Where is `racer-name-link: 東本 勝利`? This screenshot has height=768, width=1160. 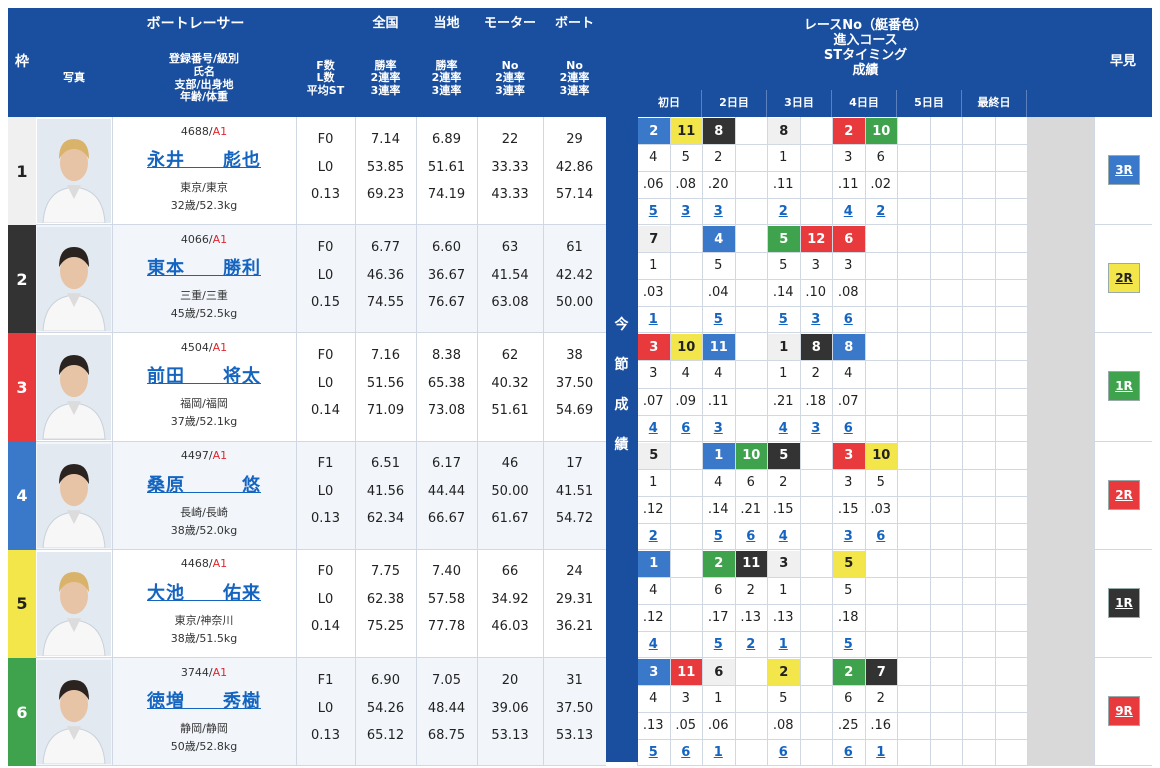
racer-name-link: 東本 勝利 is located at coordinates (204, 269).